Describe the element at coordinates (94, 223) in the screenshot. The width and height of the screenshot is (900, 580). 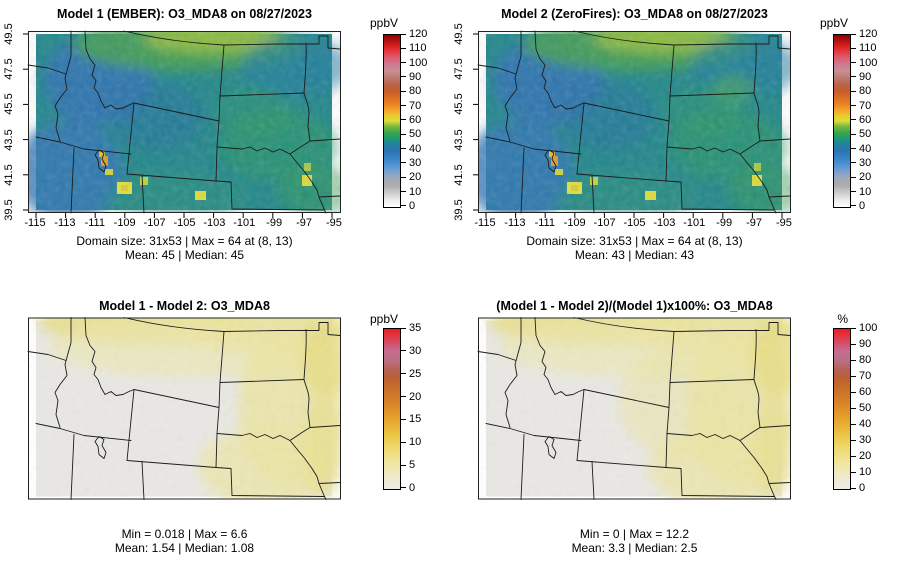
I see `tick-label: -111` at that location.